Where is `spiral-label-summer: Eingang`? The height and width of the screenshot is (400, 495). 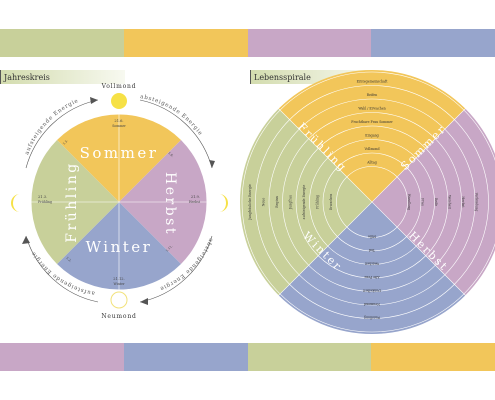 spiral-label-summer: Eingang is located at coordinates (371, 136).